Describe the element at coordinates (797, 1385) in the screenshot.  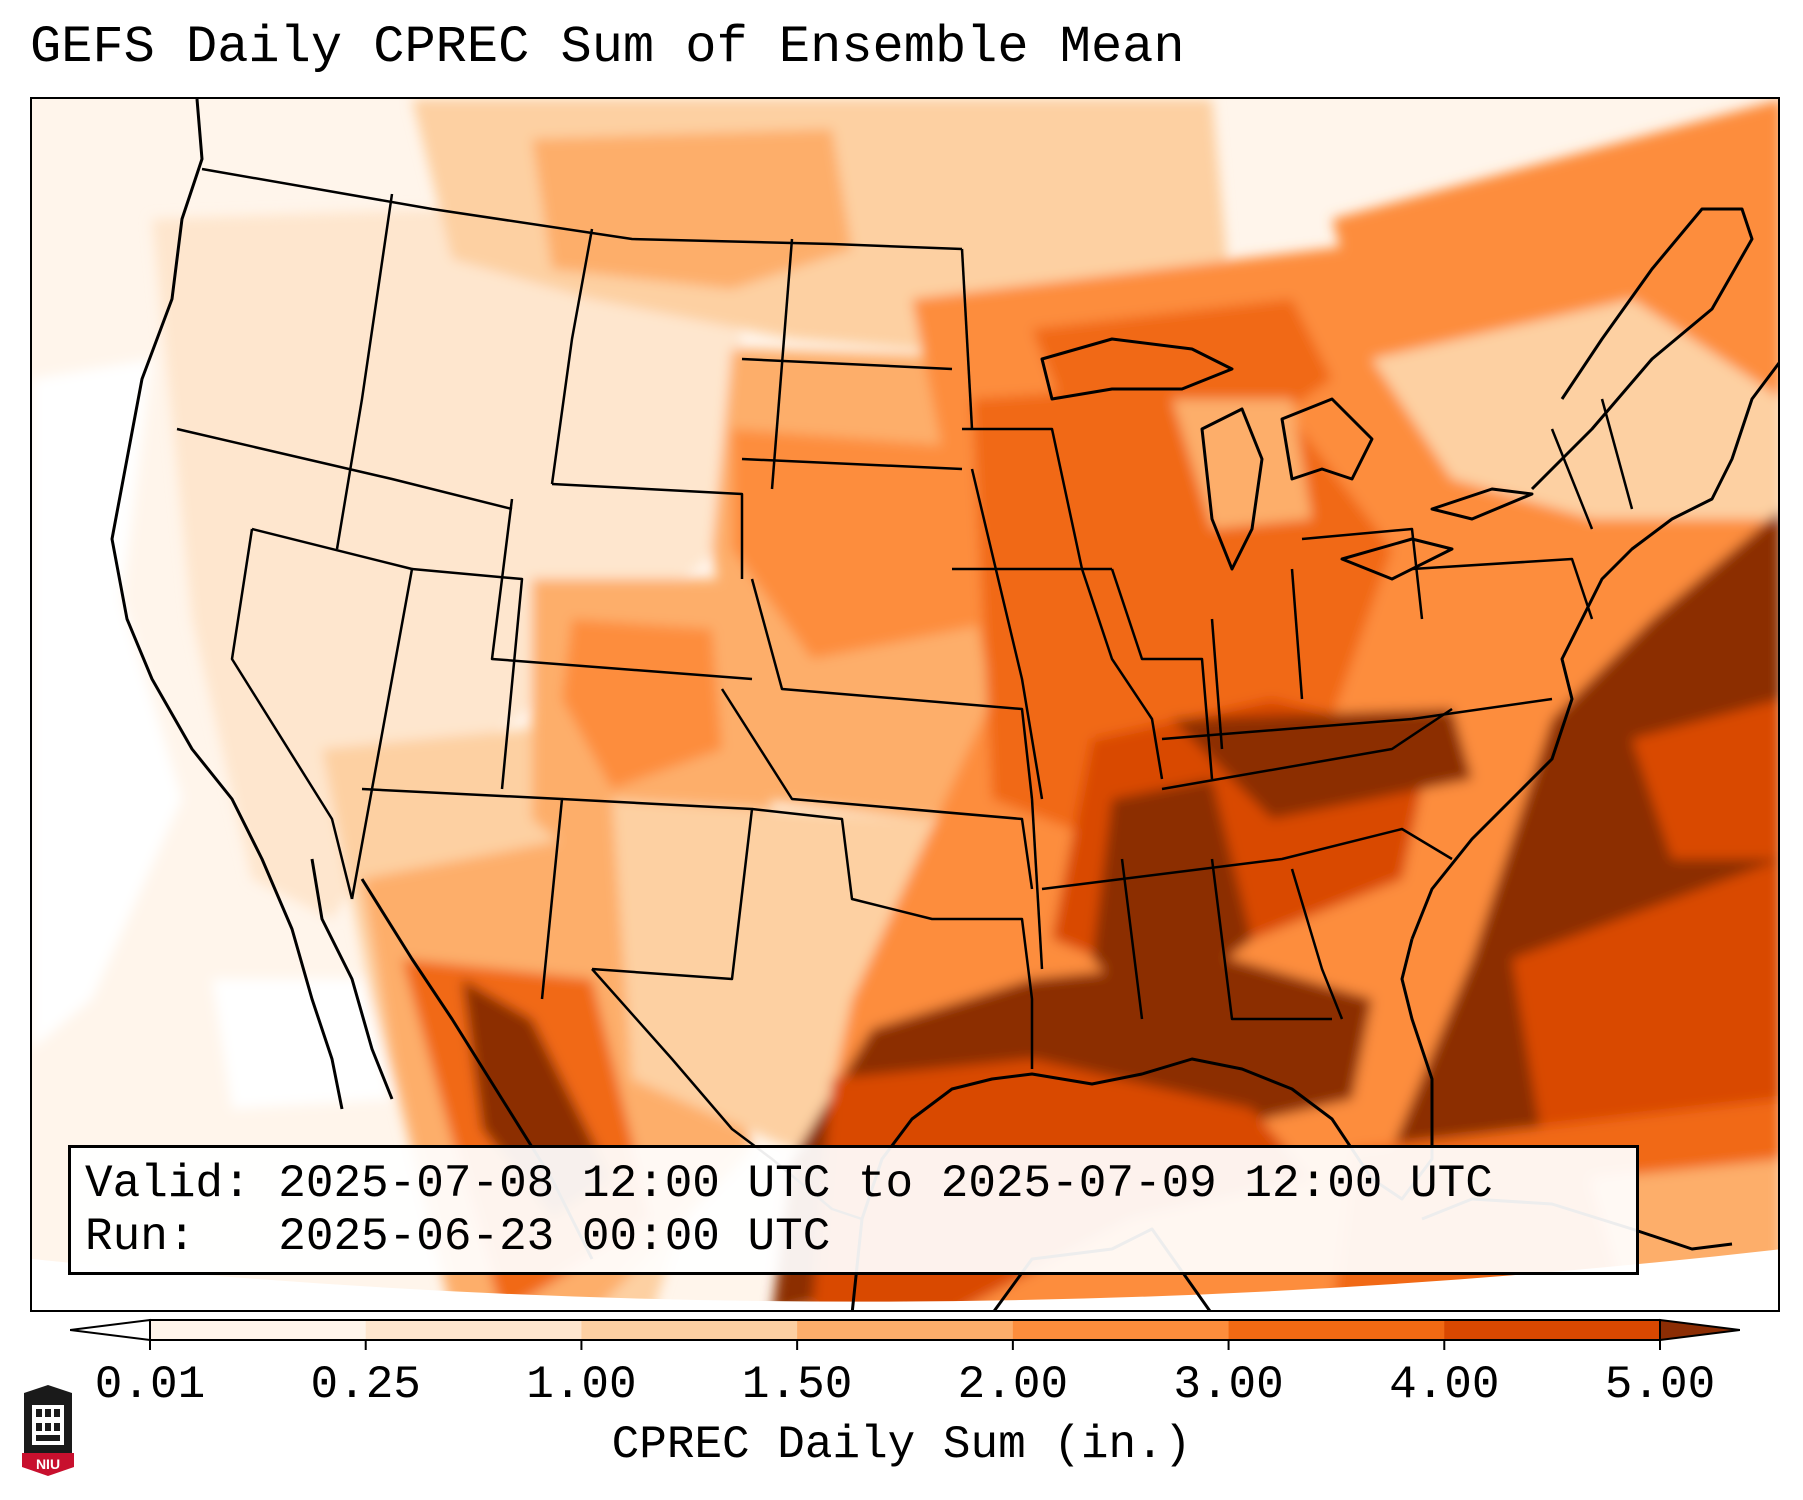
I see `colorbar-tick-label: 1.50` at that location.